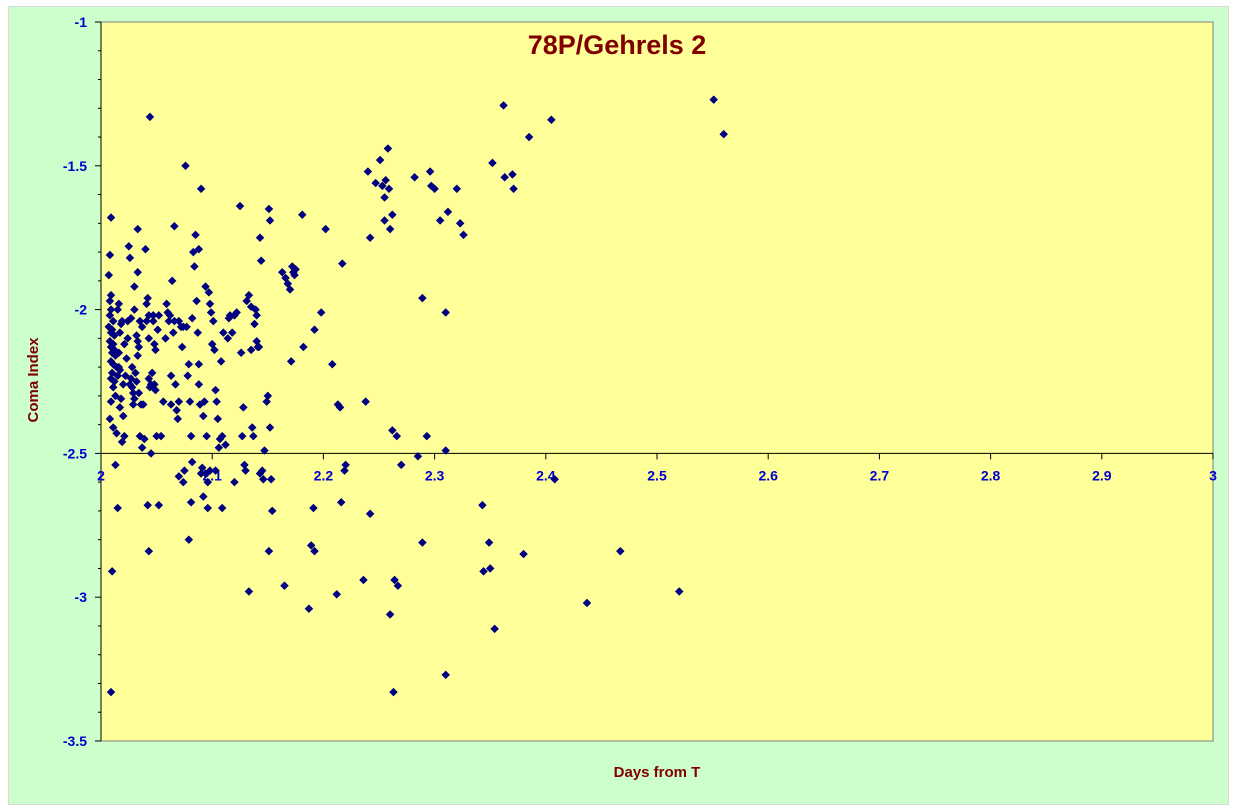 This screenshot has width=1234, height=810. Describe the element at coordinates (768, 475) in the screenshot. I see `x-tick-label: 2.6` at that location.